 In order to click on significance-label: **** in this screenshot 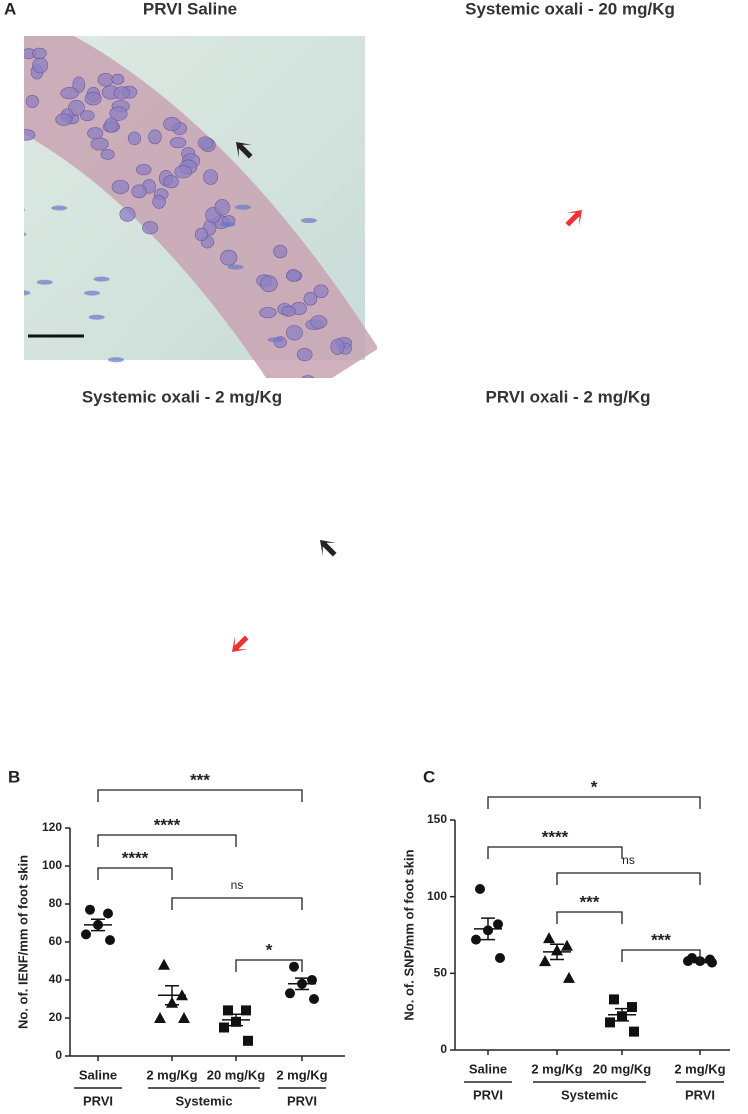, I will do `click(167, 824)`.